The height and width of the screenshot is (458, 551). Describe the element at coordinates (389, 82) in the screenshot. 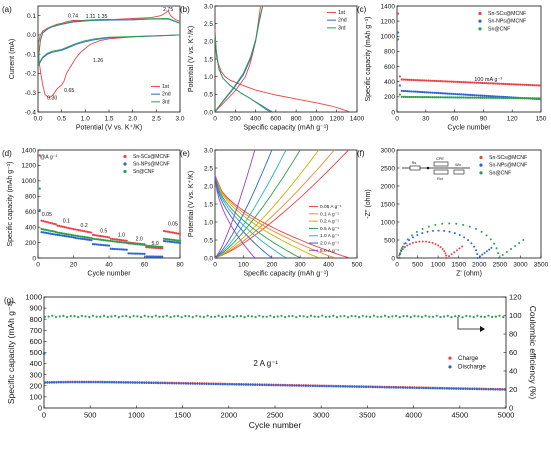

I see `y-tick-label: 400` at that location.